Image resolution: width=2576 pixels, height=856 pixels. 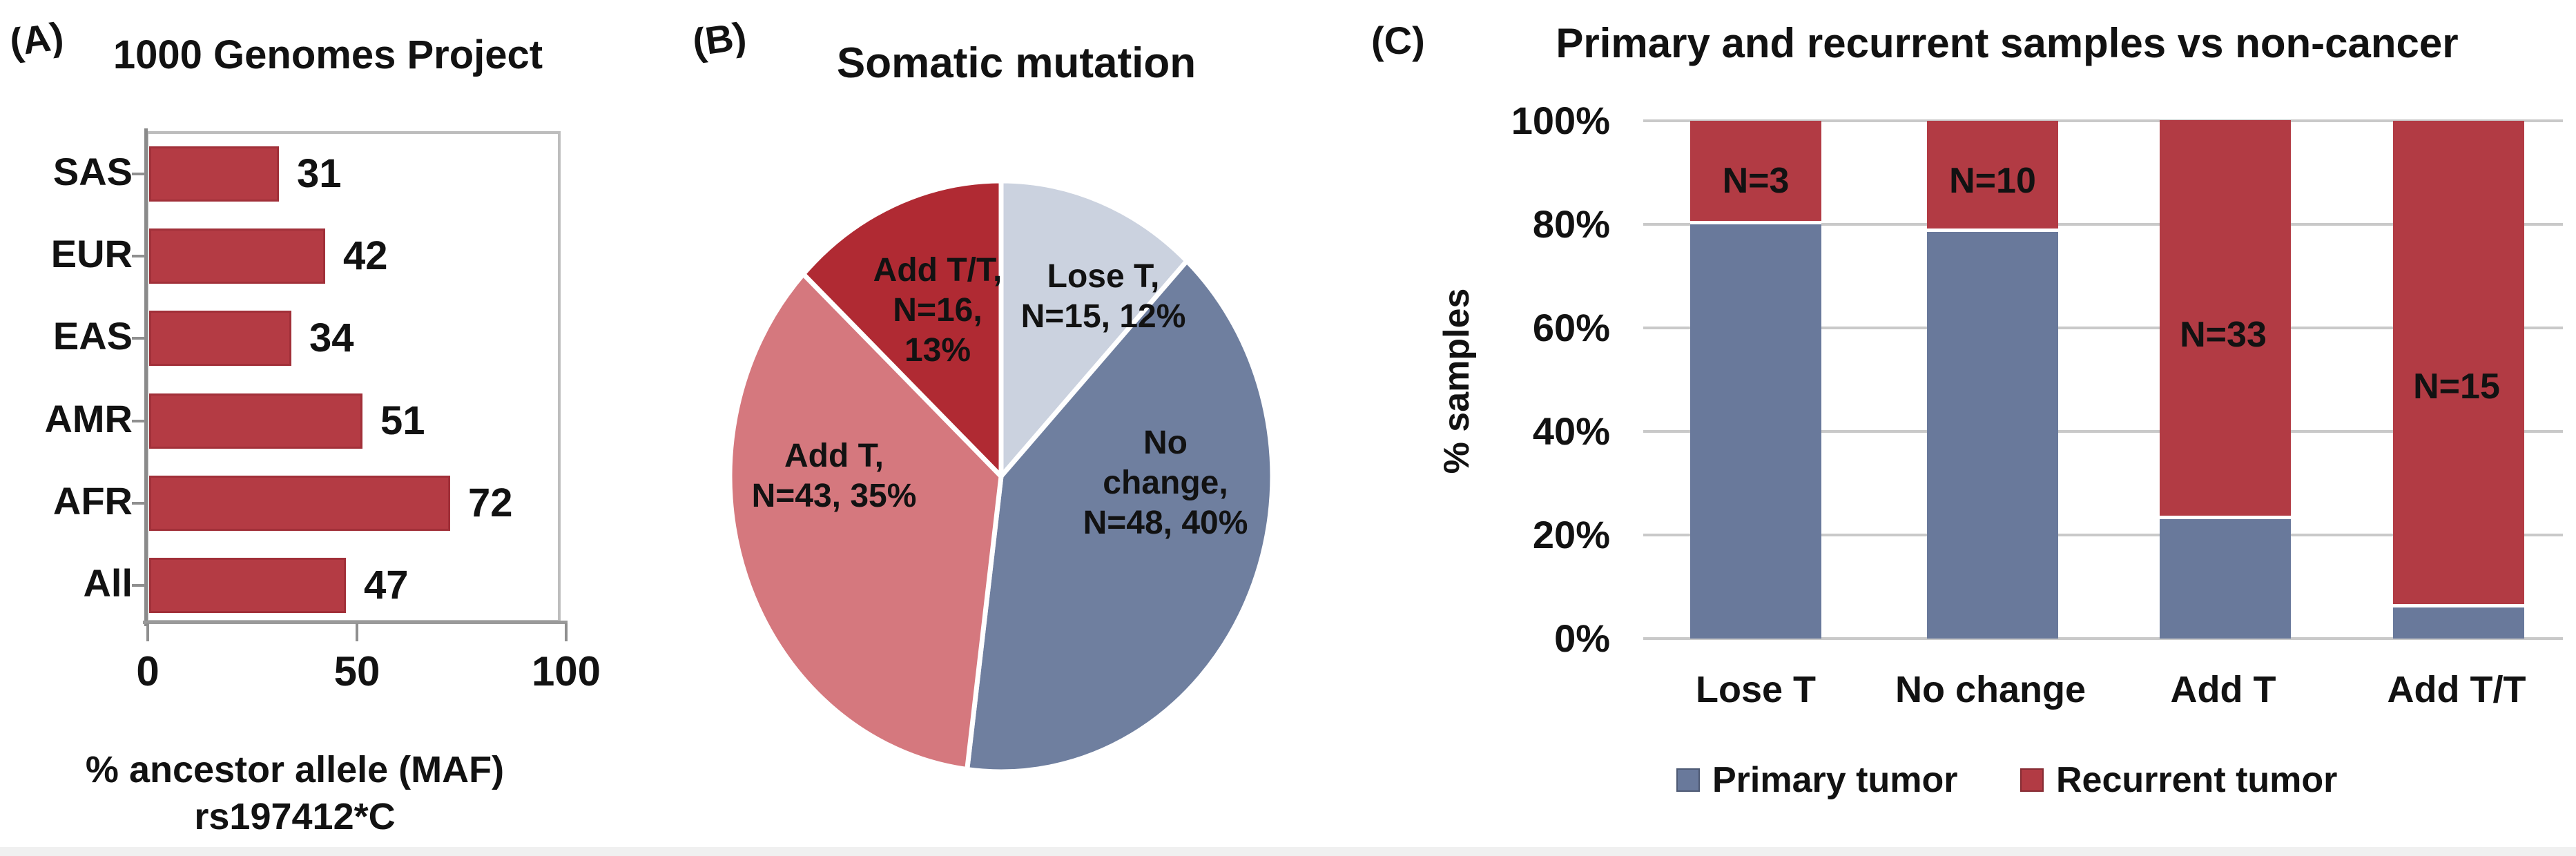 What do you see at coordinates (320, 173) in the screenshot?
I see `bar-value-label: 31` at bounding box center [320, 173].